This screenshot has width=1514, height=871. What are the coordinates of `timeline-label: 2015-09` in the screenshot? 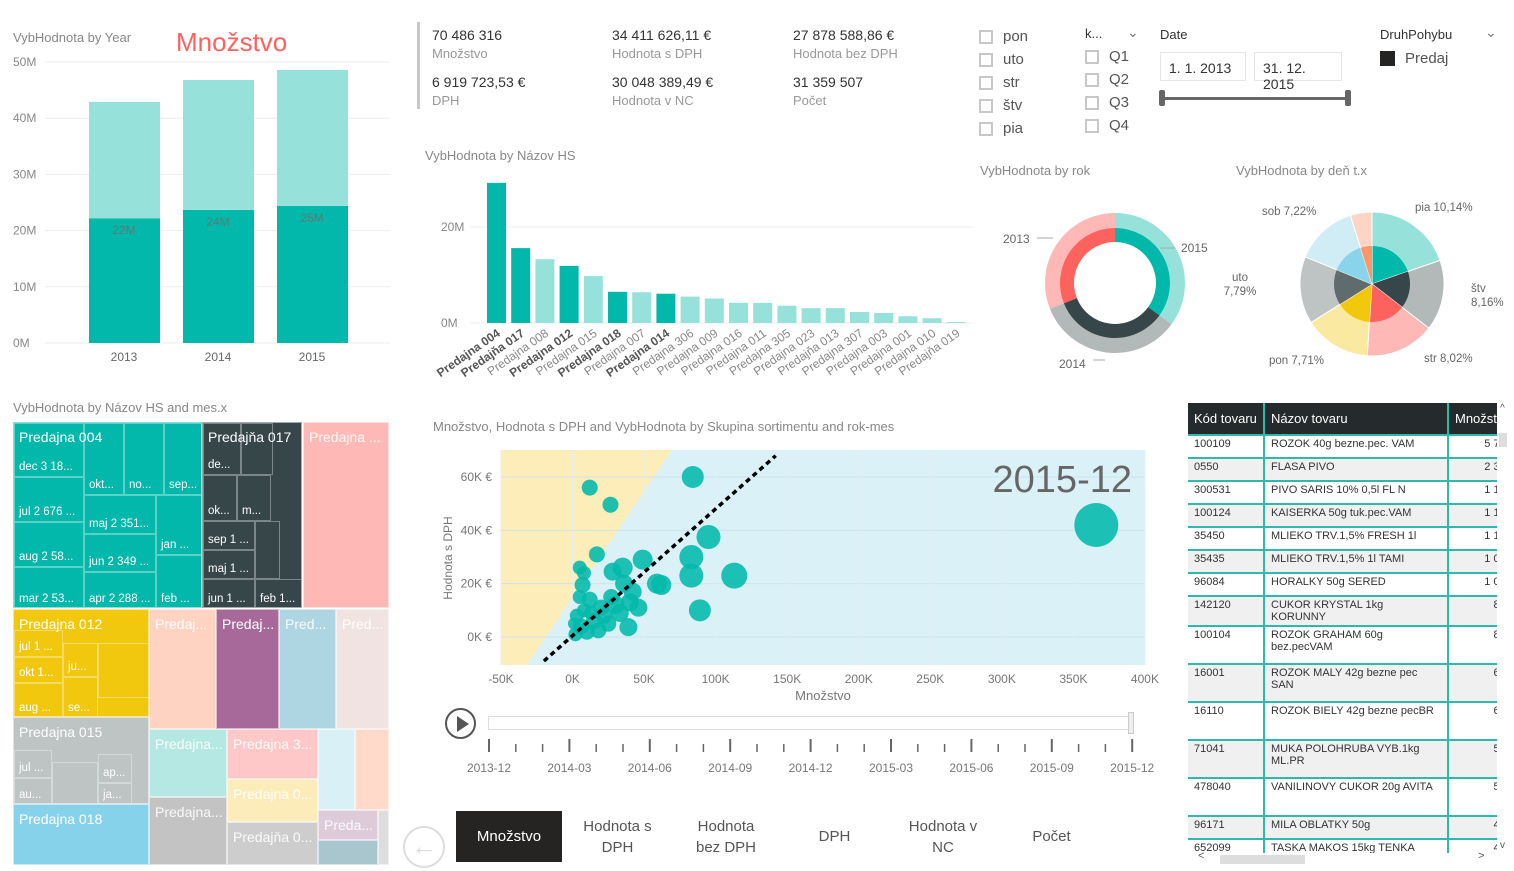 It's located at (1052, 768).